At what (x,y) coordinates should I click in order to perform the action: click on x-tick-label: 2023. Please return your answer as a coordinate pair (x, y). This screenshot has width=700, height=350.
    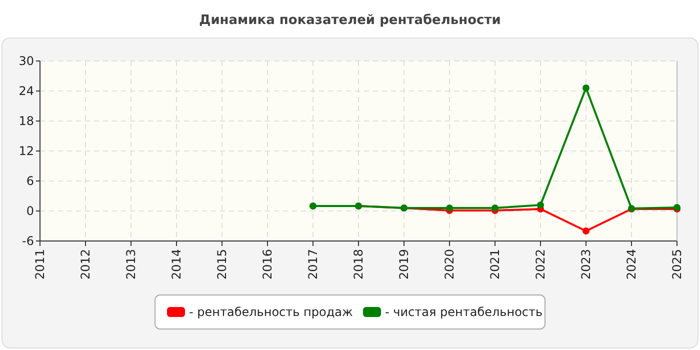
    Looking at the image, I should click on (586, 264).